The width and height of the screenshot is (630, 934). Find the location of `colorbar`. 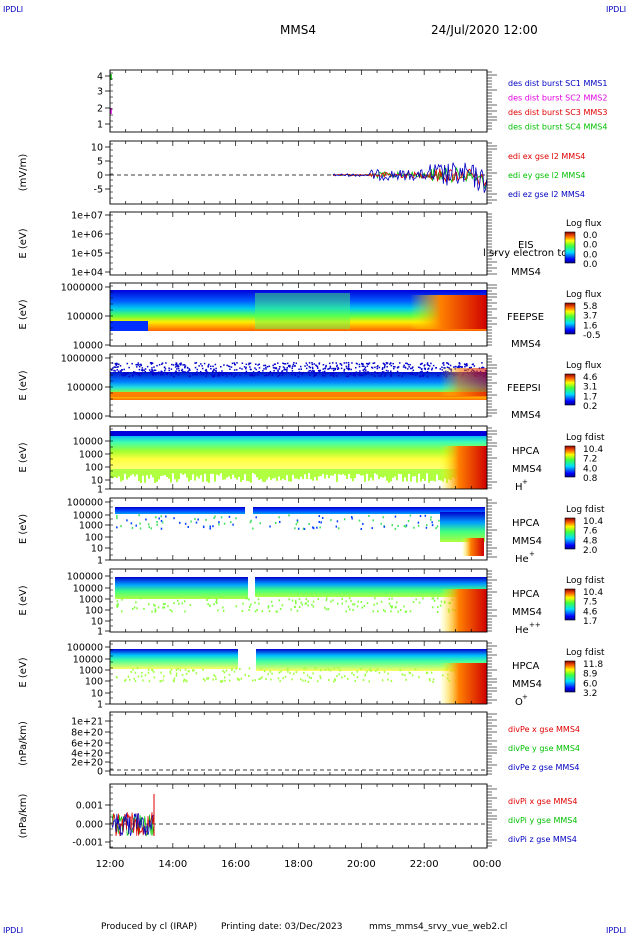

colorbar is located at coordinates (570, 247).